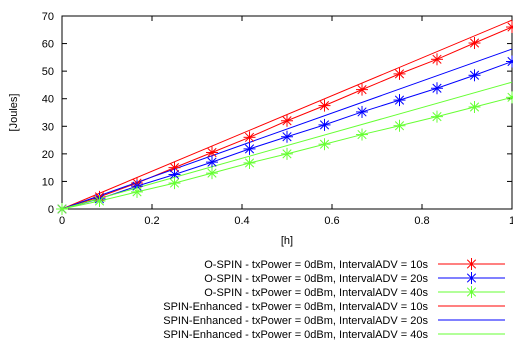  I want to click on y-tick-label: 60, so click(48, 45).